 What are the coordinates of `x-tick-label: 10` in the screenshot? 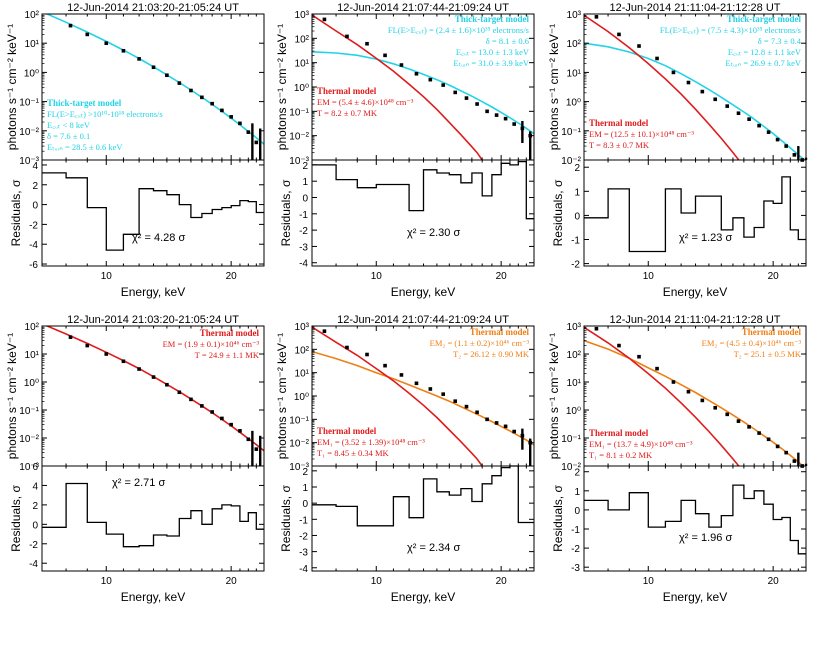 It's located at (649, 276).